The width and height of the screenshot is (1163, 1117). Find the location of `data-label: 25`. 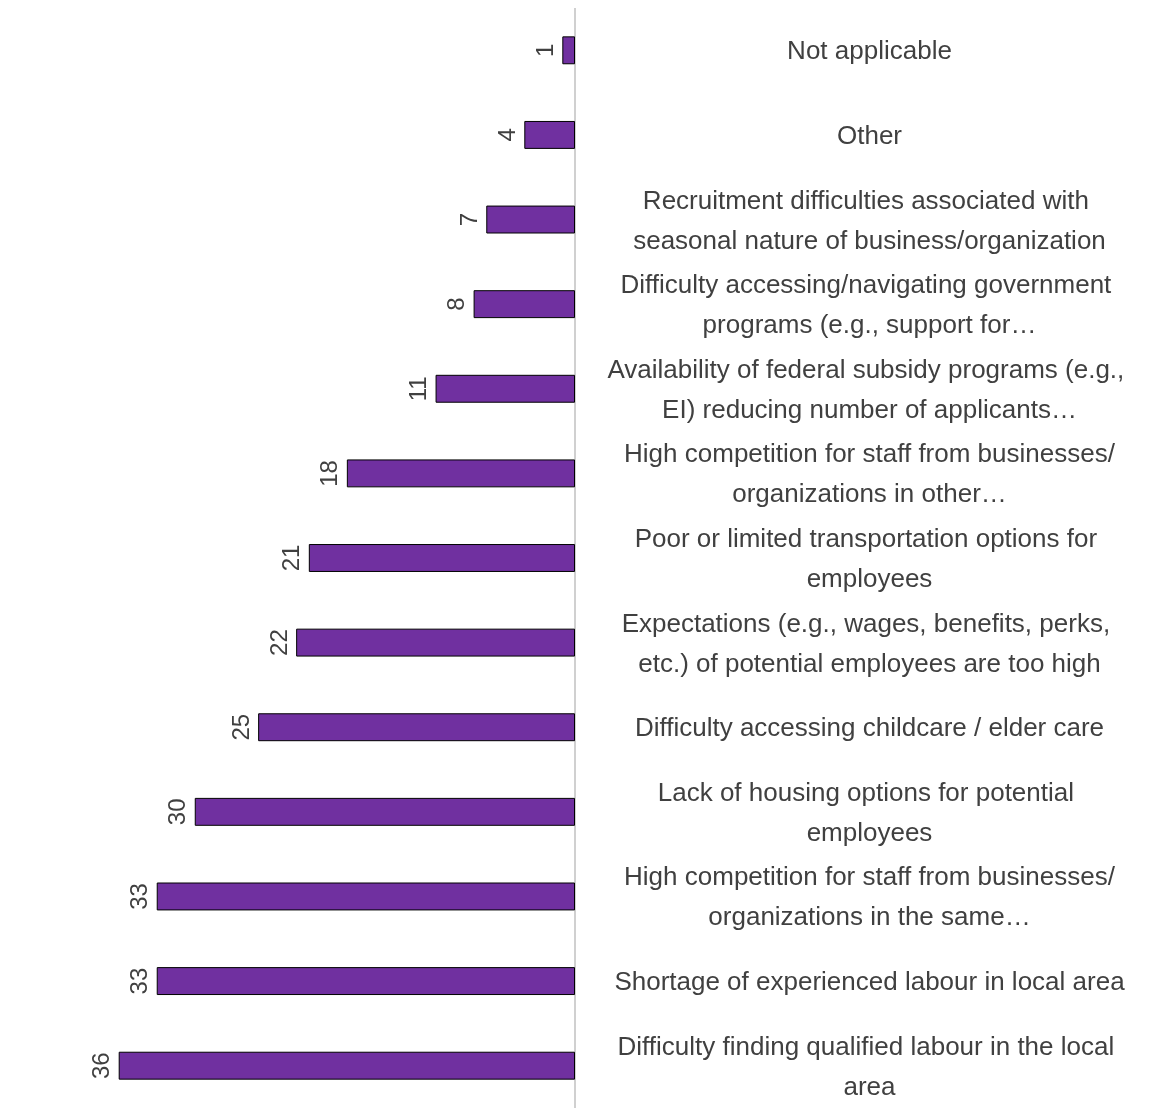

data-label: 25 is located at coordinates (240, 727).